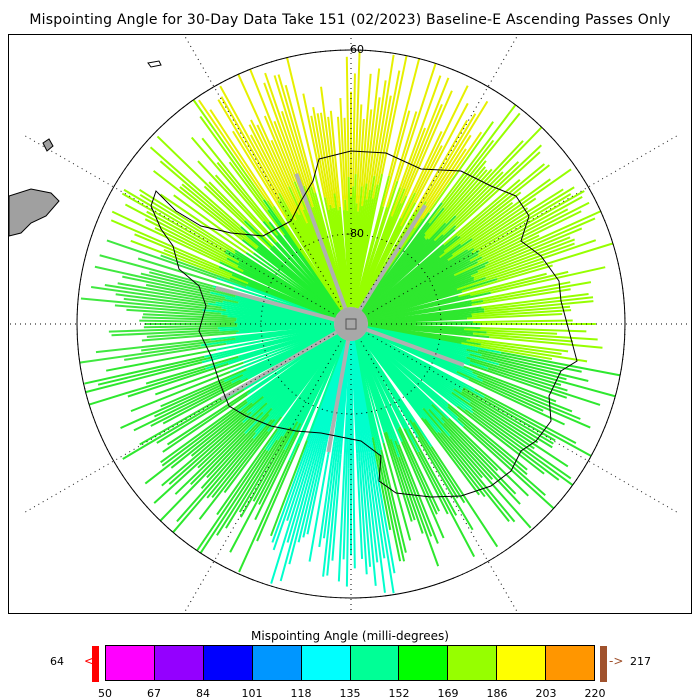 Image resolution: width=700 pixels, height=700 pixels. What do you see at coordinates (89, 661) in the screenshot?
I see `under-range-arrow: <` at bounding box center [89, 661].